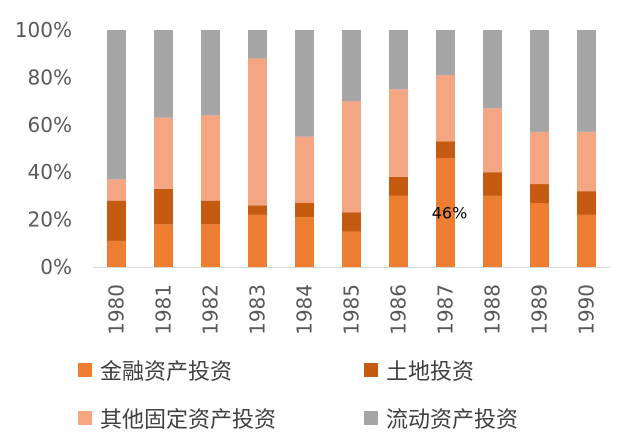 This screenshot has width=640, height=437. Describe the element at coordinates (85, 370) in the screenshot. I see `legend-swatch-financial-assets` at that location.